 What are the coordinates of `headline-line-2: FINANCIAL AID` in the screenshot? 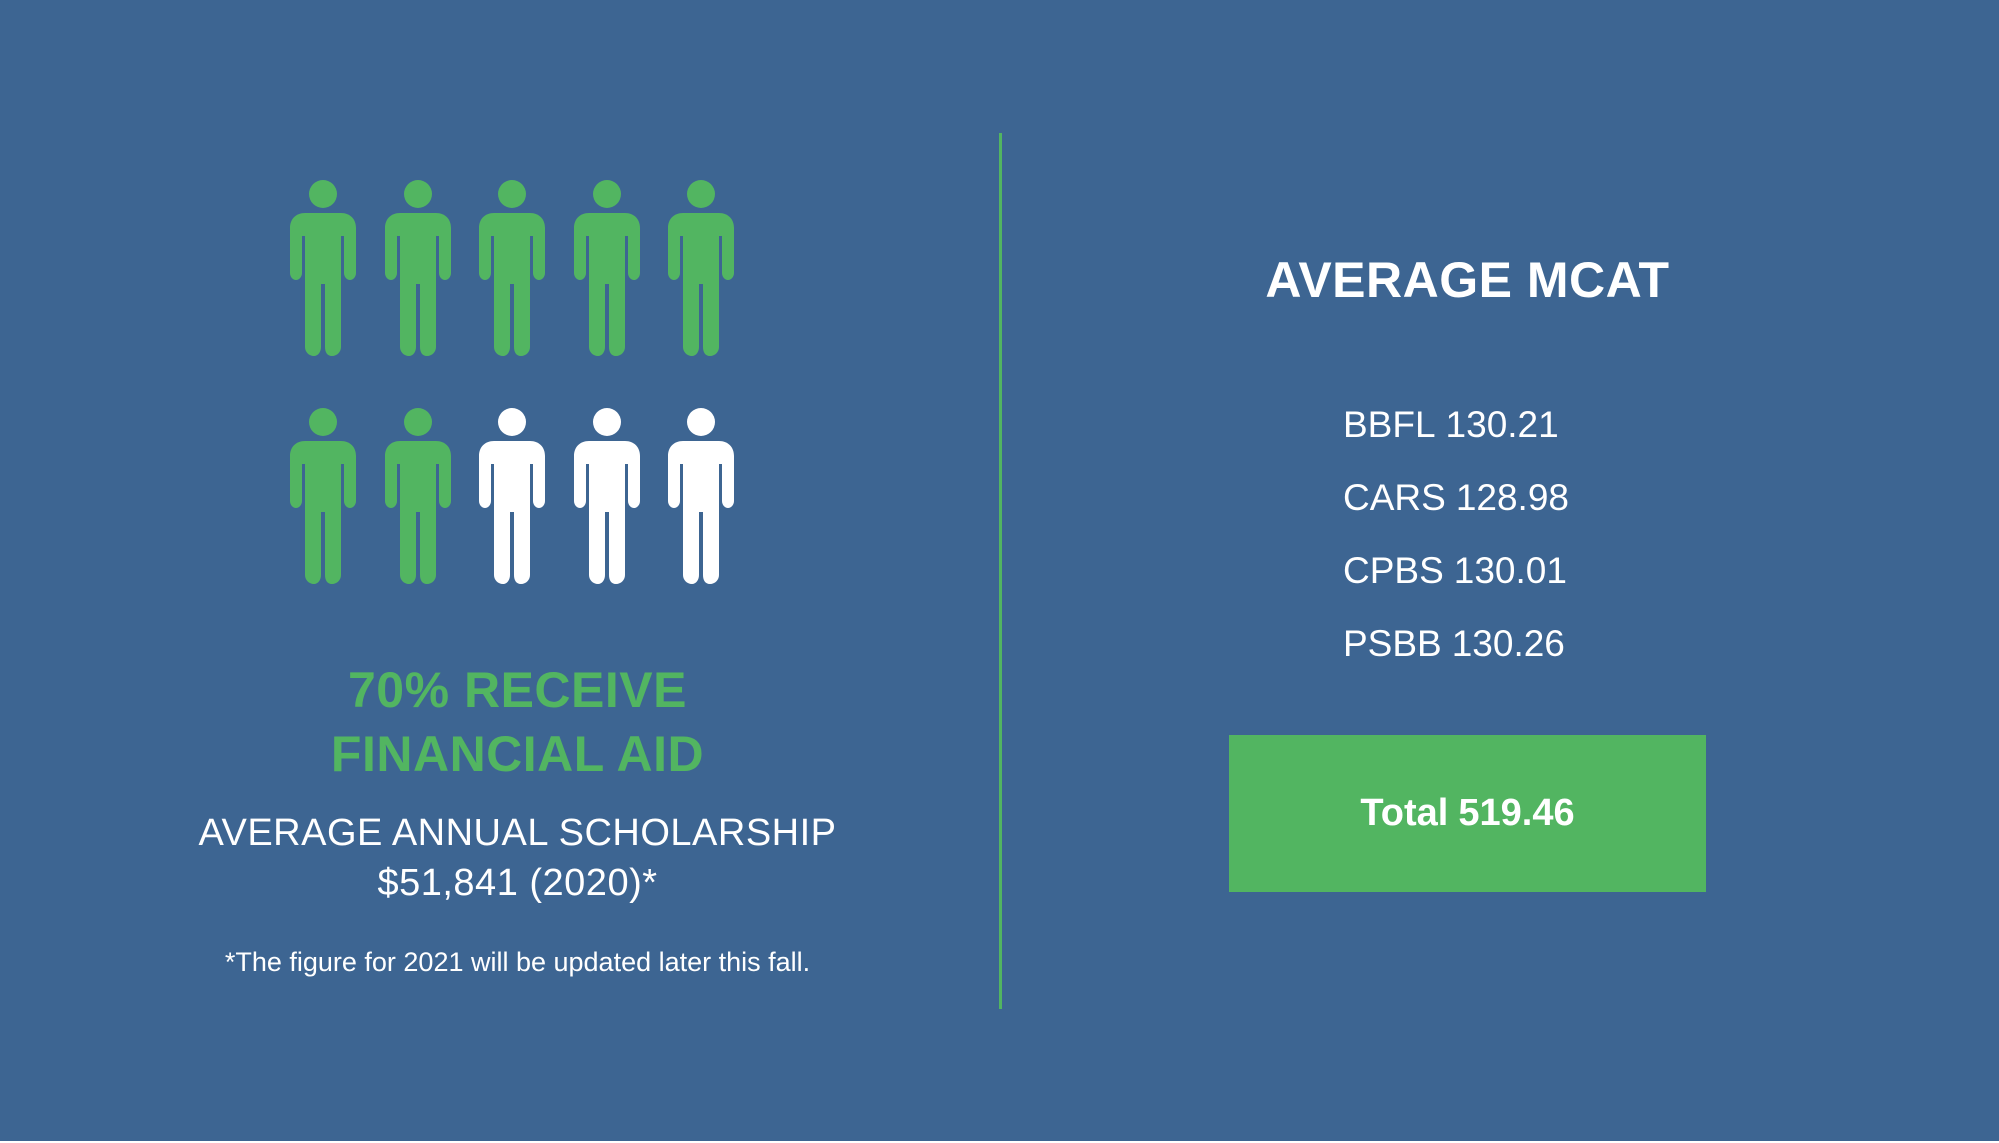 It's located at (517, 754).